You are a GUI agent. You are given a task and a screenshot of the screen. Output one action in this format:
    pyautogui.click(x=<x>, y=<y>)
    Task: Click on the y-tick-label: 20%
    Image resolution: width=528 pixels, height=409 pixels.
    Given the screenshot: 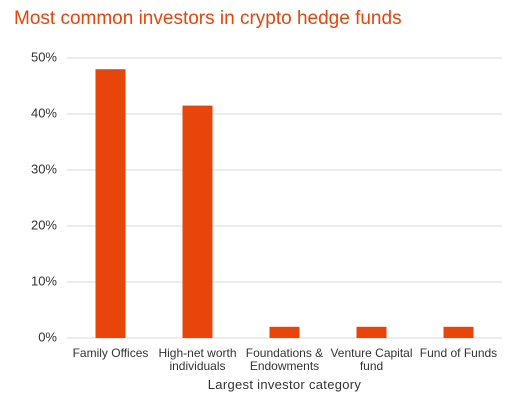 What is the action you would take?
    pyautogui.click(x=44, y=224)
    